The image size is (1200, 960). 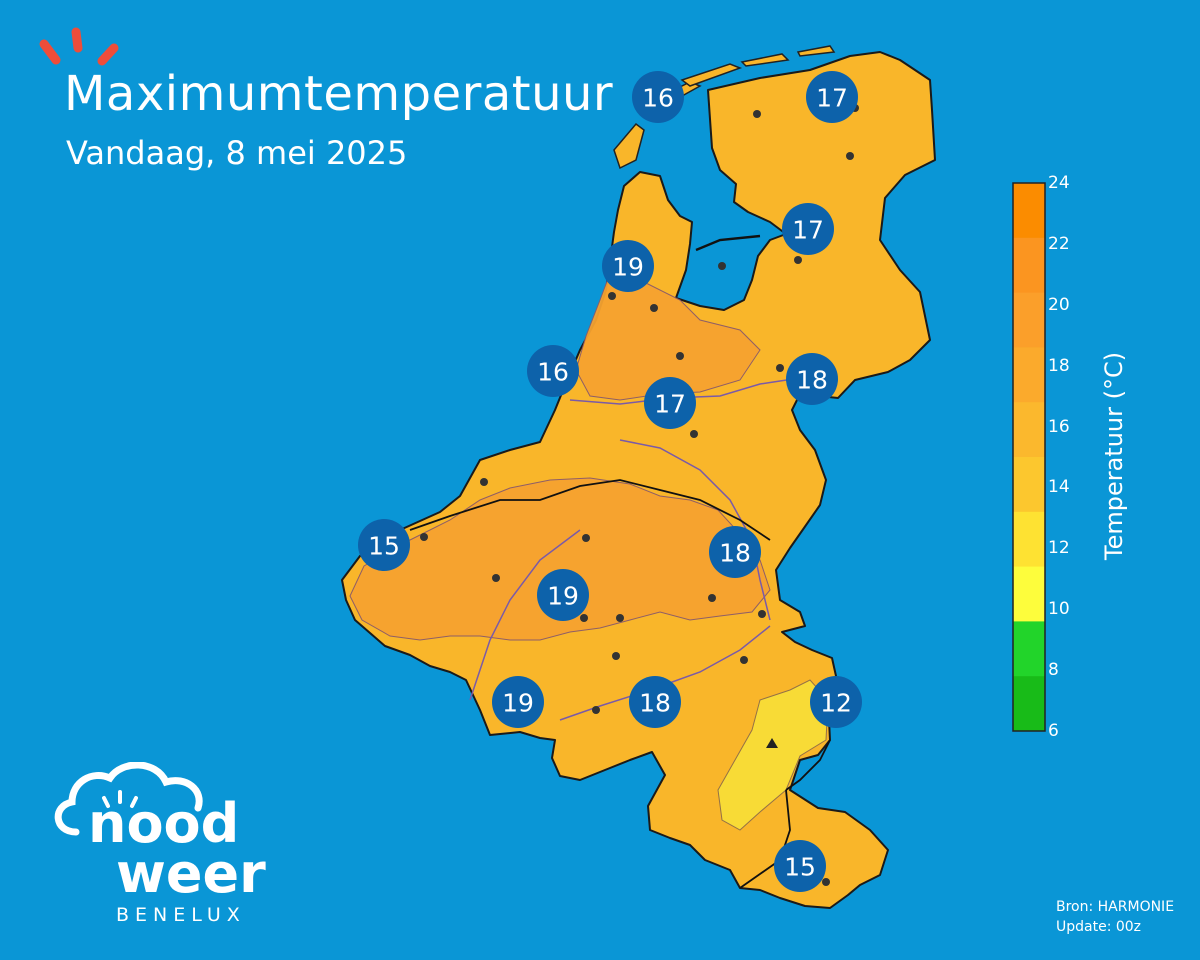 I want to click on temperature-marker: 12, so click(x=836, y=702).